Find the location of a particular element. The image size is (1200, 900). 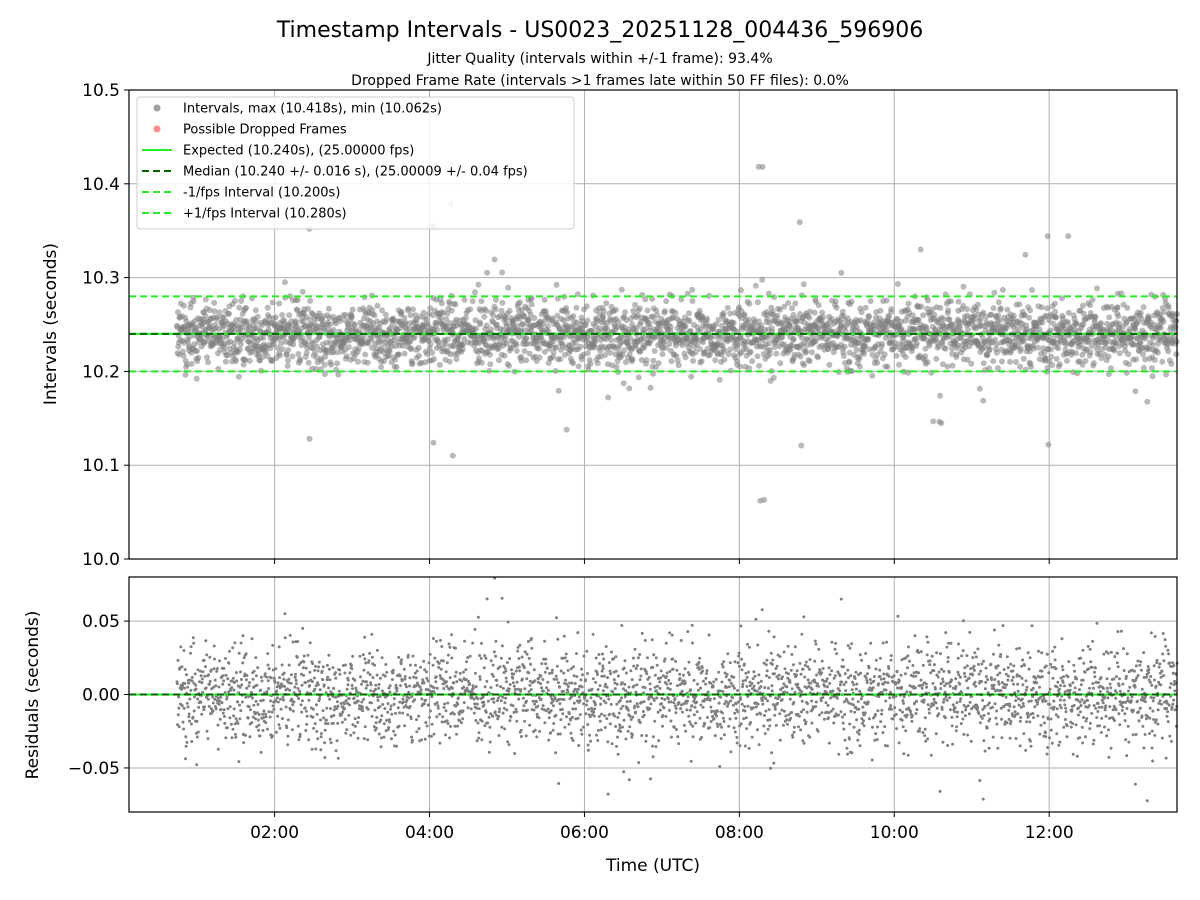

legend-label: Possible Dropped Frames is located at coordinates (265, 130).